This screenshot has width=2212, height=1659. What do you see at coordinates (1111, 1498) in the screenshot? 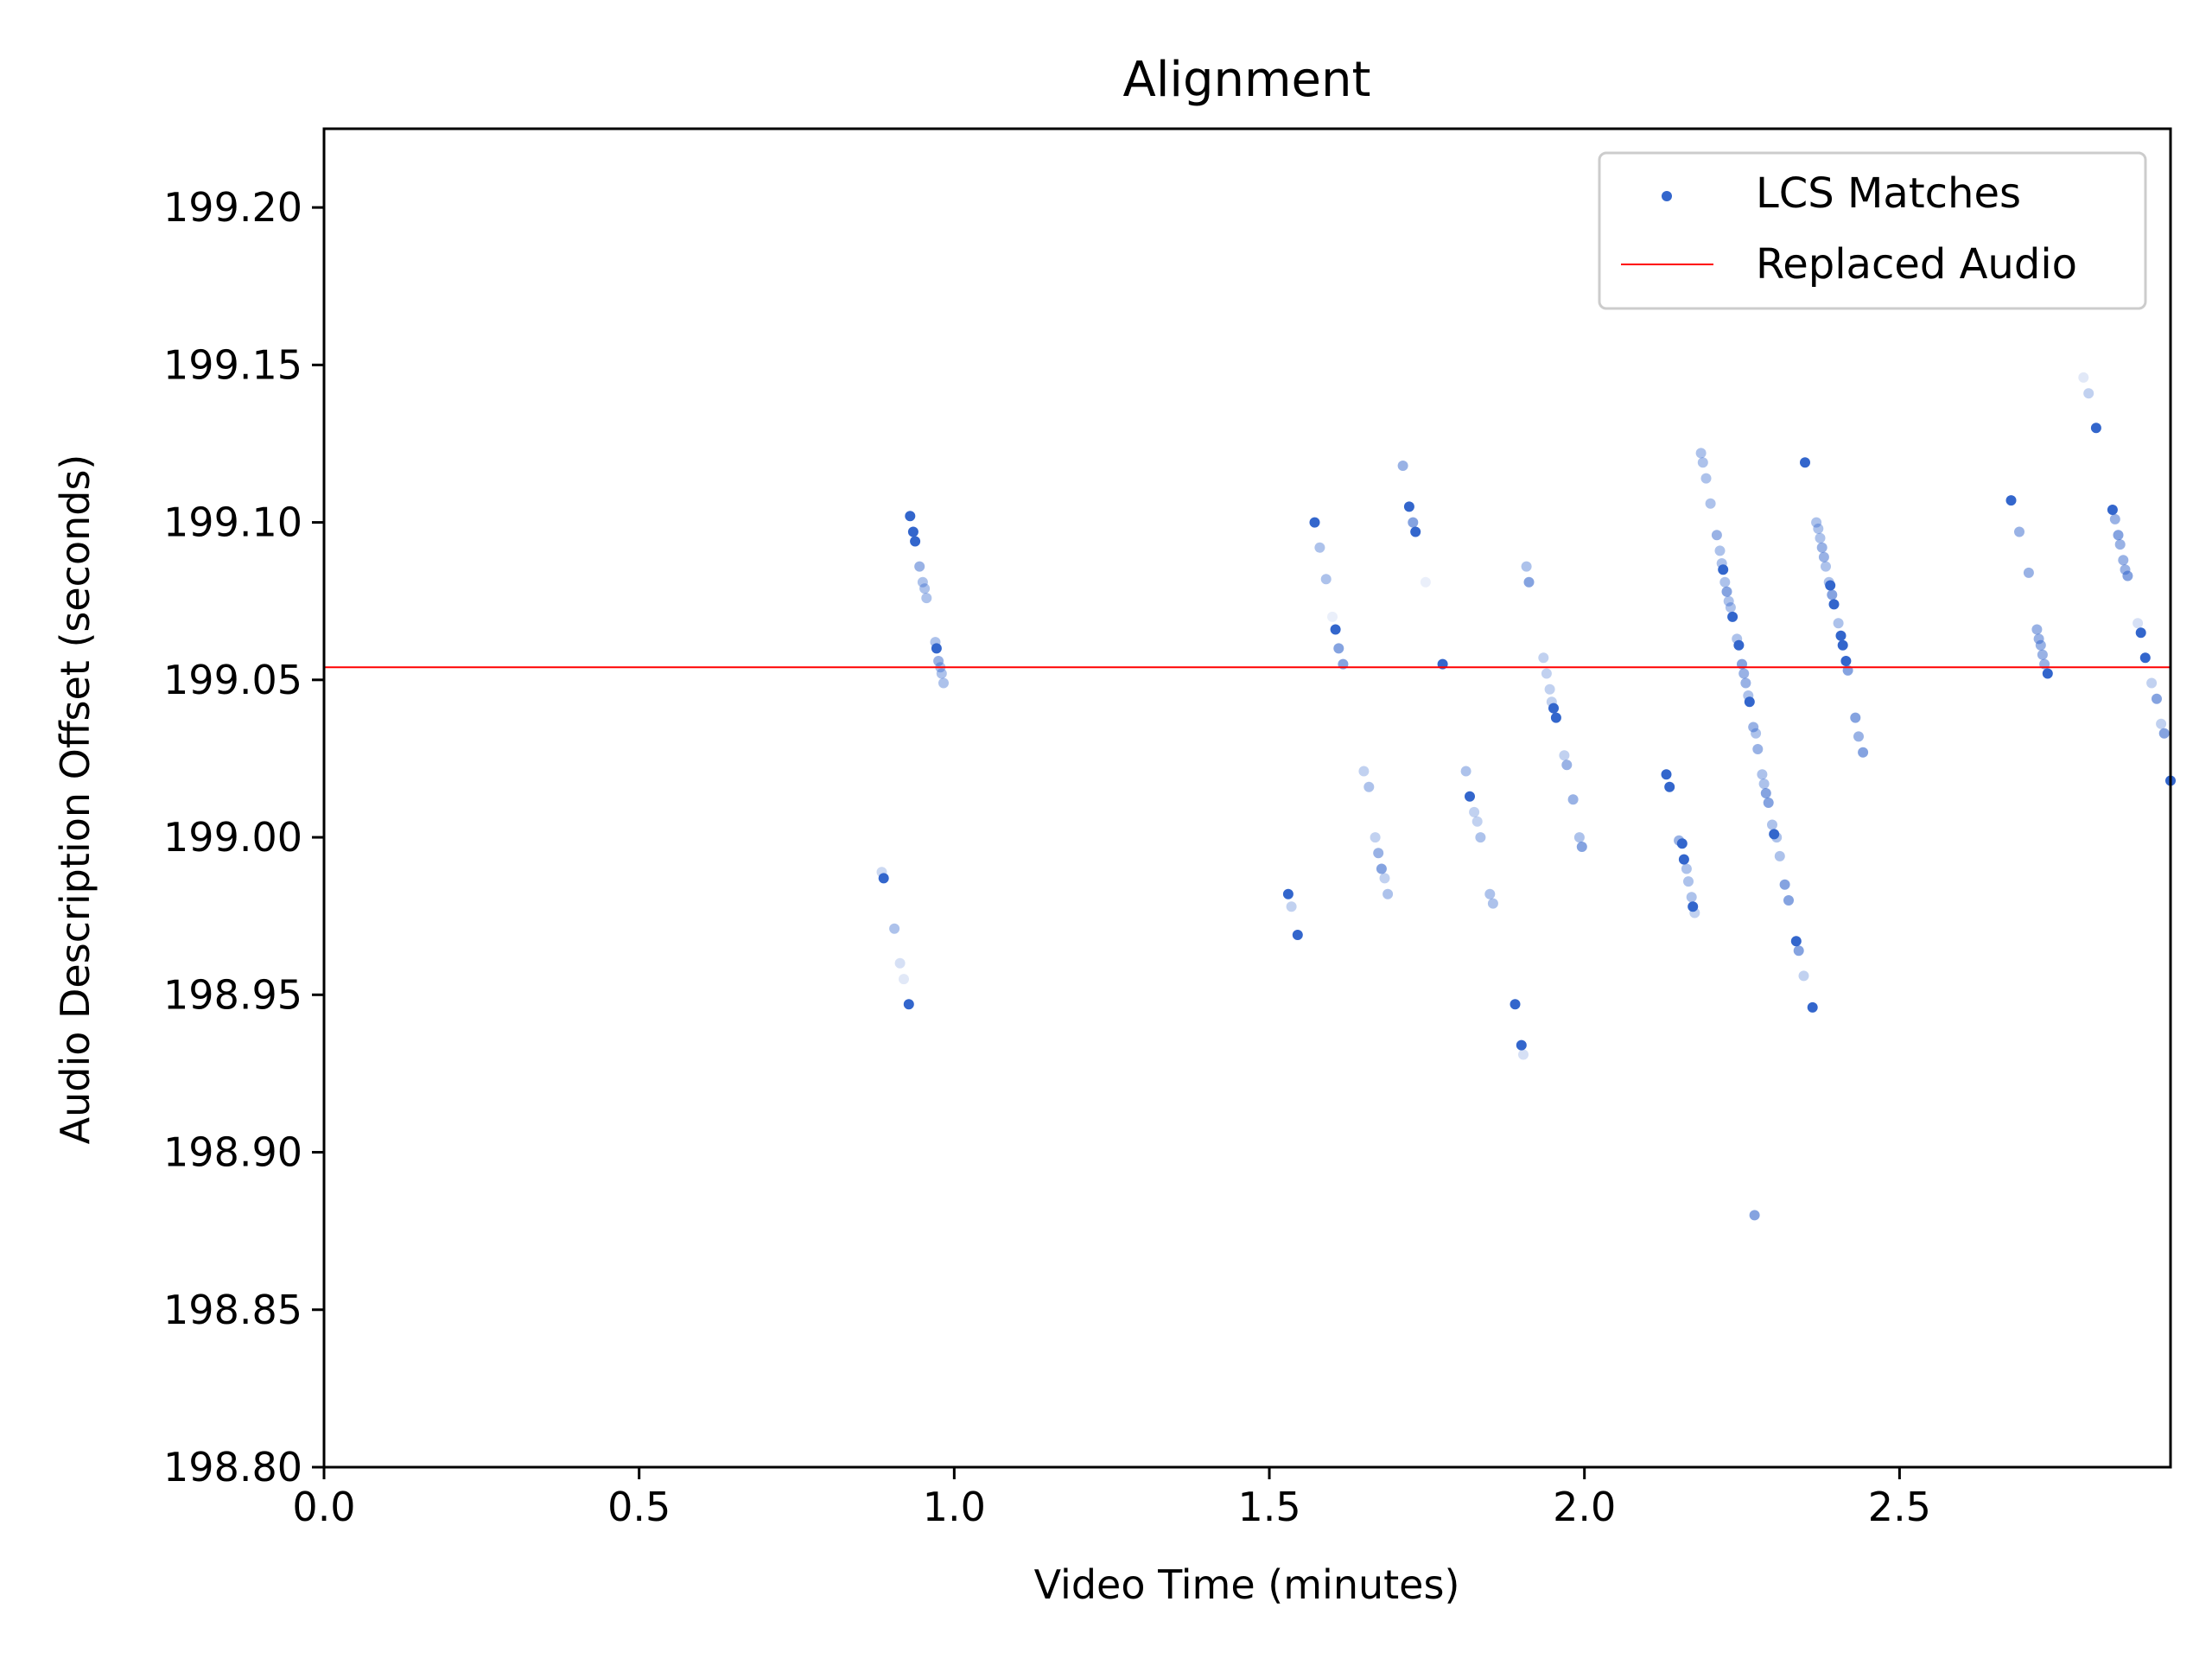
I see `x-axis: 0.0 0.5 1.0 1.5 2.0 2.5` at bounding box center [1111, 1498].